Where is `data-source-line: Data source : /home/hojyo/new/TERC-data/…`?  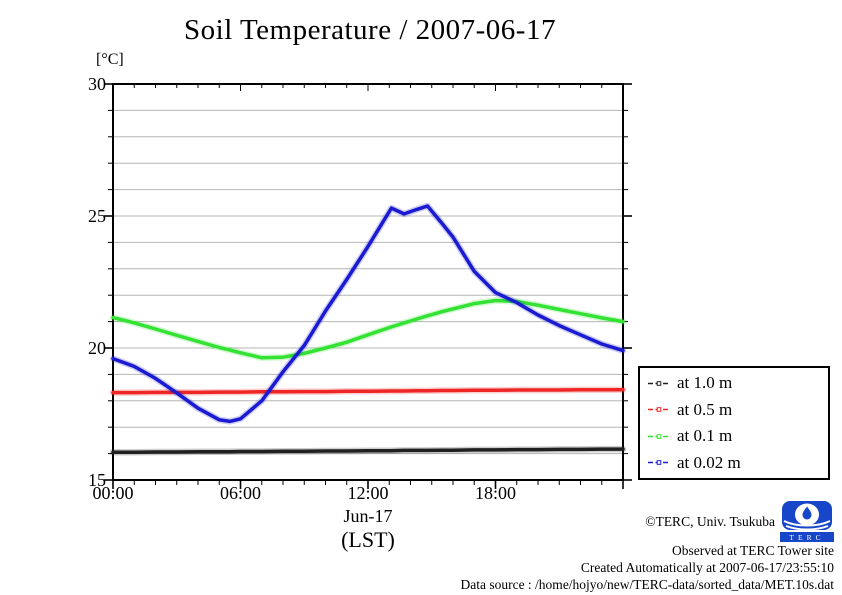 data-source-line: Data source : /home/hojyo/new/TERC-data/… is located at coordinates (647, 584).